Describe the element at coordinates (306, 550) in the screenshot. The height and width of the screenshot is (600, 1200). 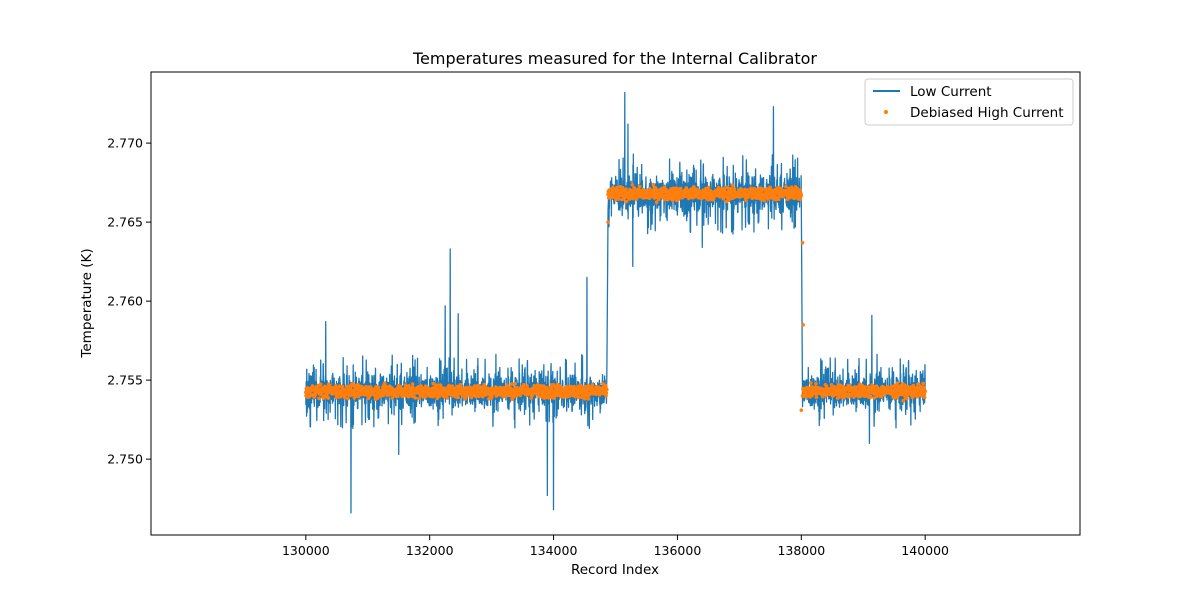
I see `x-tick-label: 130000` at that location.